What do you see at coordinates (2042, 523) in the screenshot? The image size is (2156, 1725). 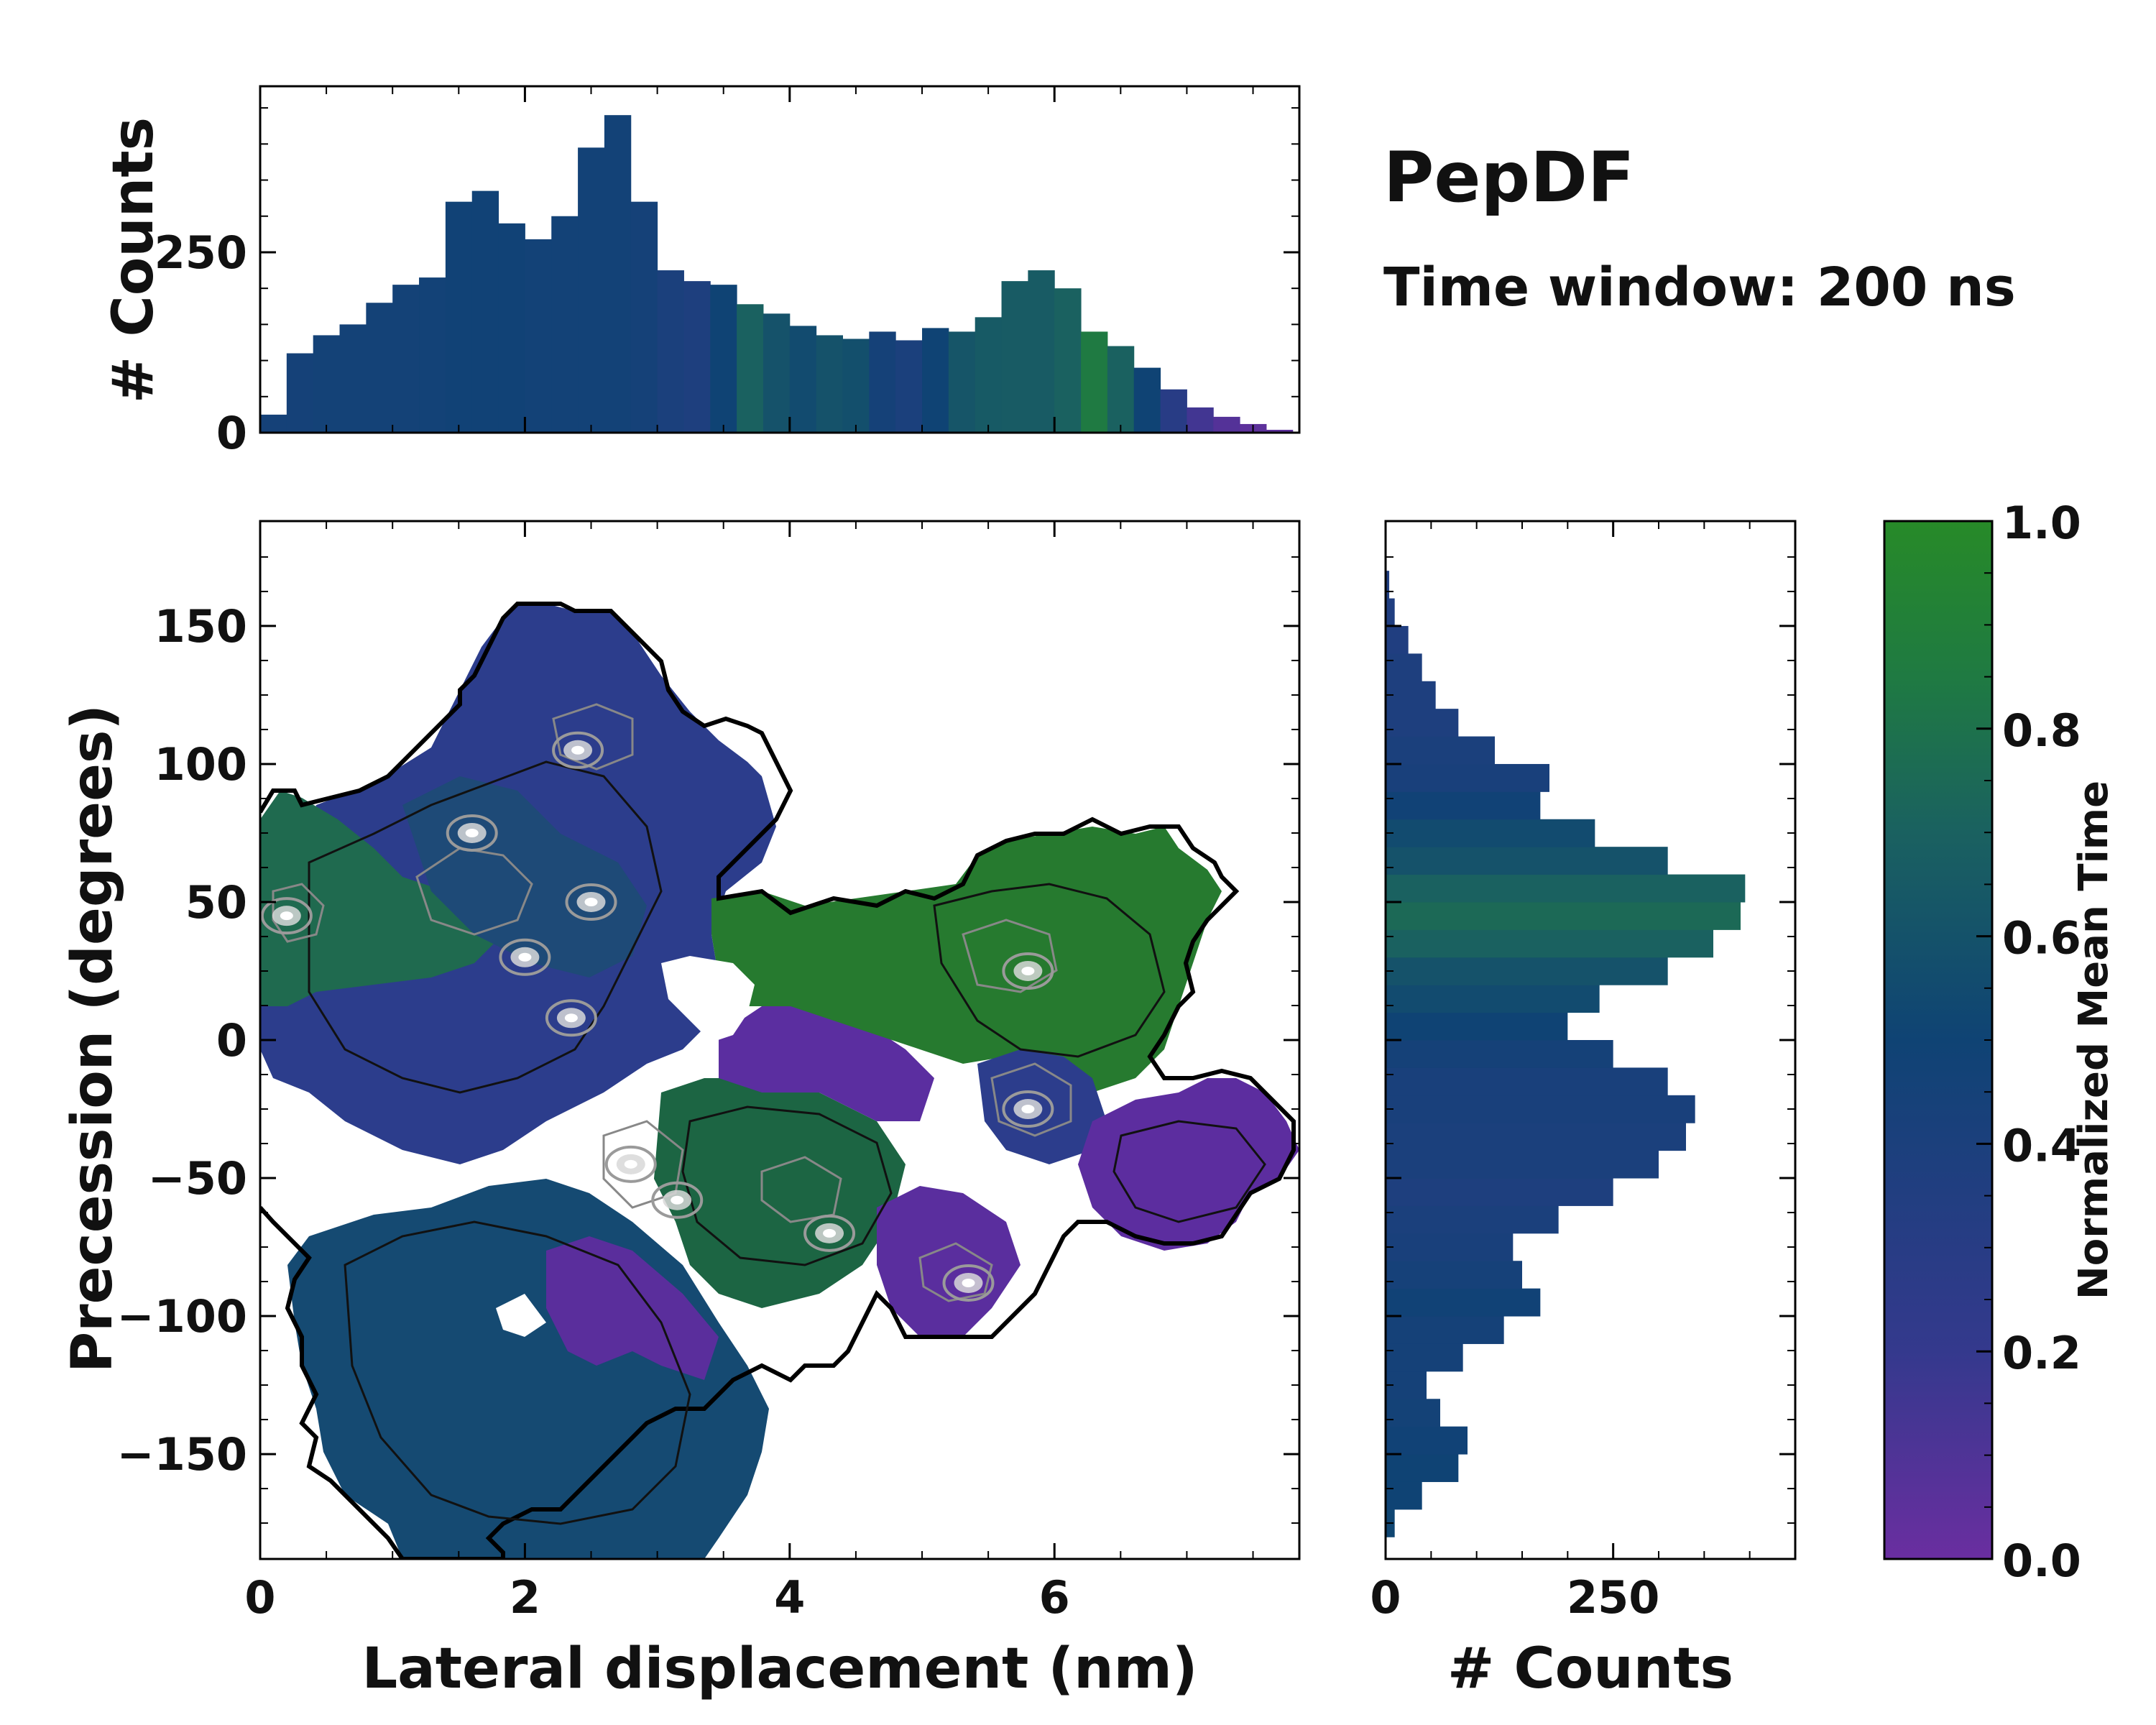 I see `colorbar-tick-label-5: 1.0` at bounding box center [2042, 523].